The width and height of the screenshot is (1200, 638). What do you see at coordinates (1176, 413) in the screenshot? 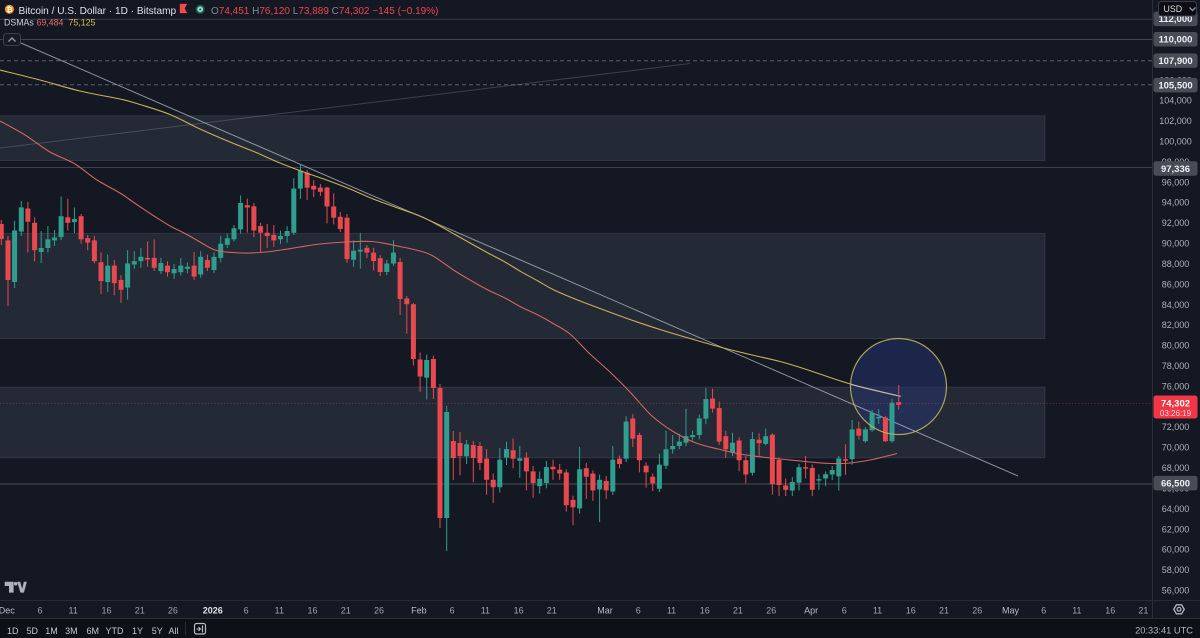
I see `svg-text: 03:26:19` at bounding box center [1176, 413].